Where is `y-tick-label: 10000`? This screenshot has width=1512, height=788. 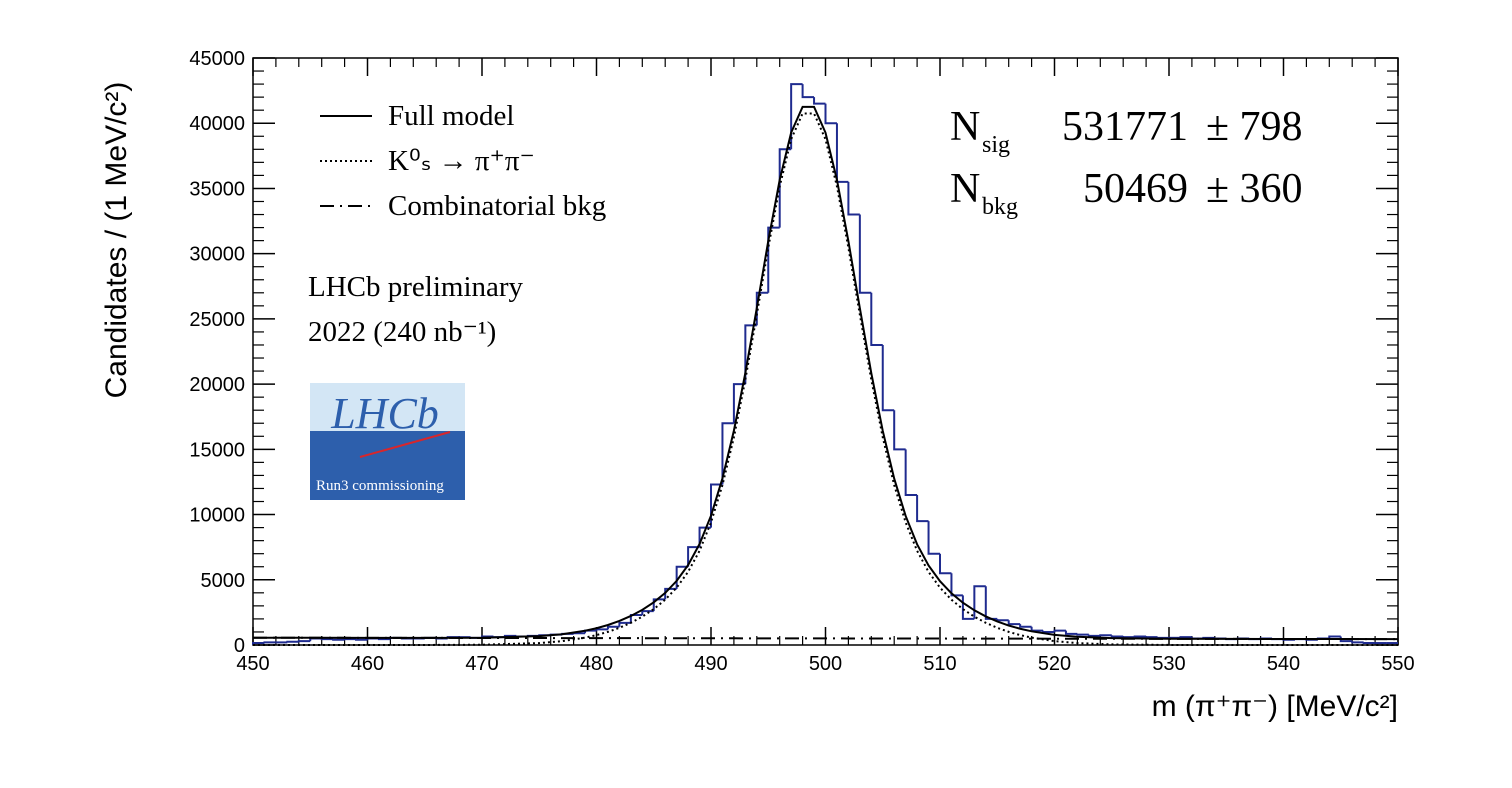 y-tick-label: 10000 is located at coordinates (217, 516).